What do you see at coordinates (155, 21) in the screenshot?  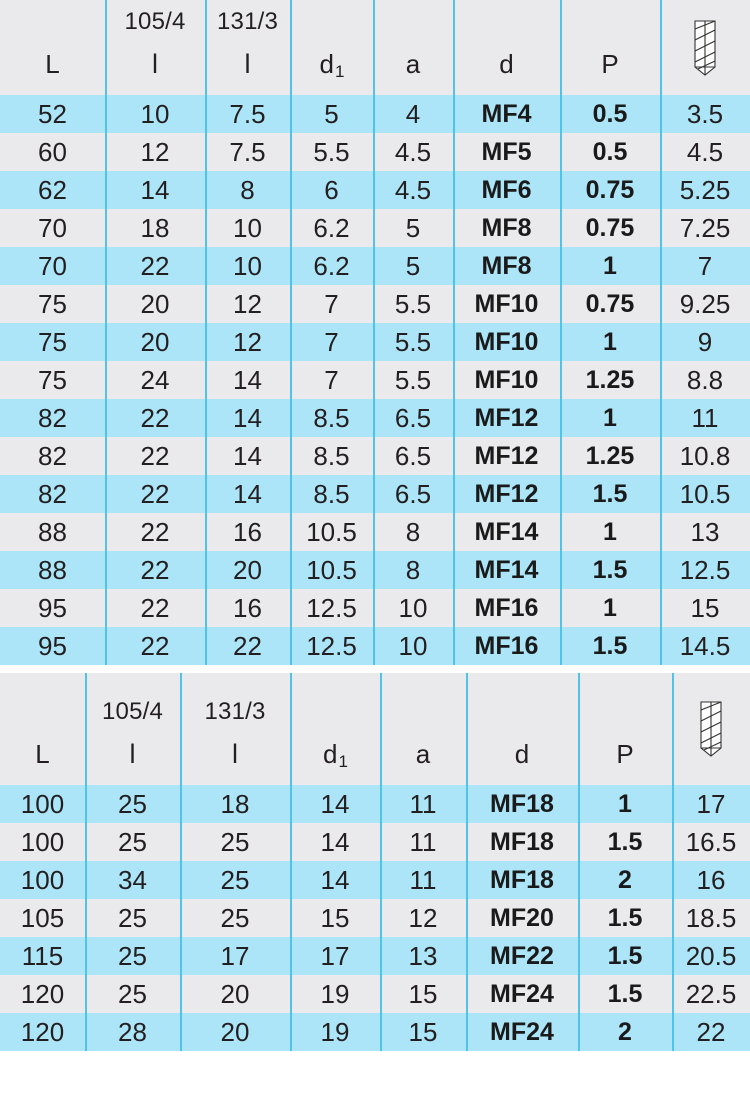 I see `header-top-105-4: 105/4` at bounding box center [155, 21].